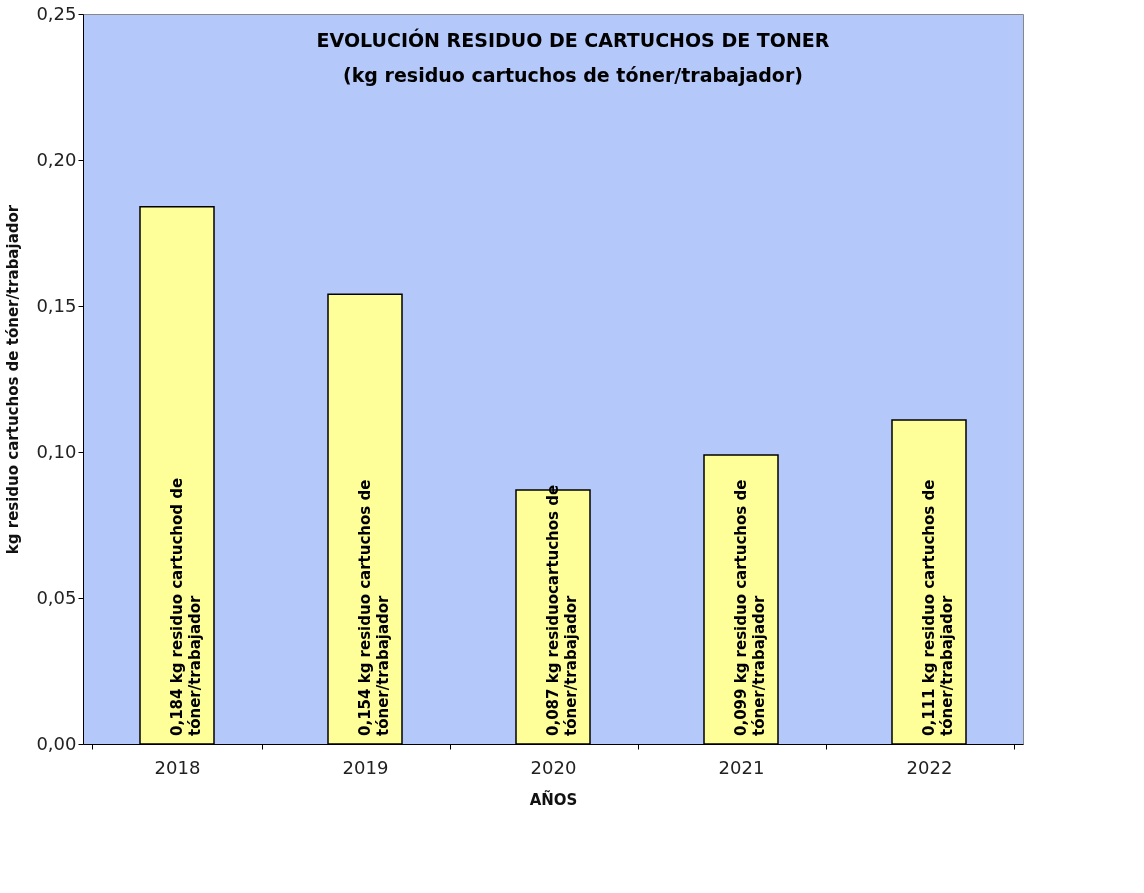 The width and height of the screenshot is (1144, 893). Describe the element at coordinates (13, 379) in the screenshot. I see `y-axis-title: kg residuo cartuchos de tóner/trabajador` at that location.